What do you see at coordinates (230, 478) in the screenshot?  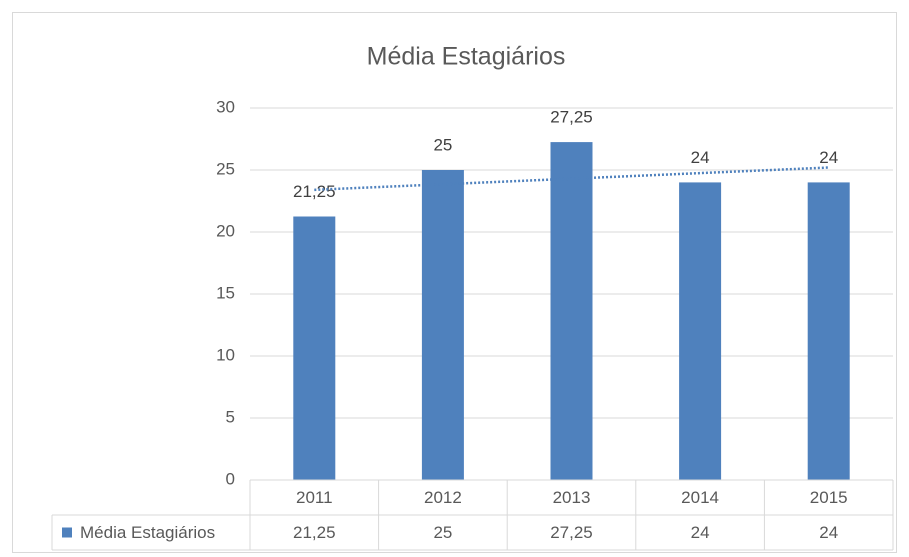 I see `y-tick-label: 0` at bounding box center [230, 478].